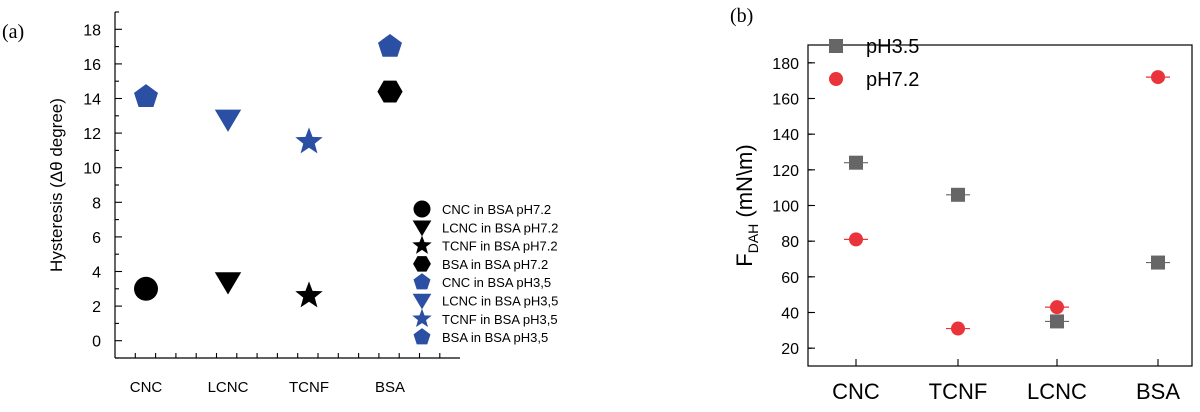  What do you see at coordinates (496, 282) in the screenshot?
I see `legend-label-cnc-in-bsa-ph3-5: CNC in BSA pH3,5` at bounding box center [496, 282].